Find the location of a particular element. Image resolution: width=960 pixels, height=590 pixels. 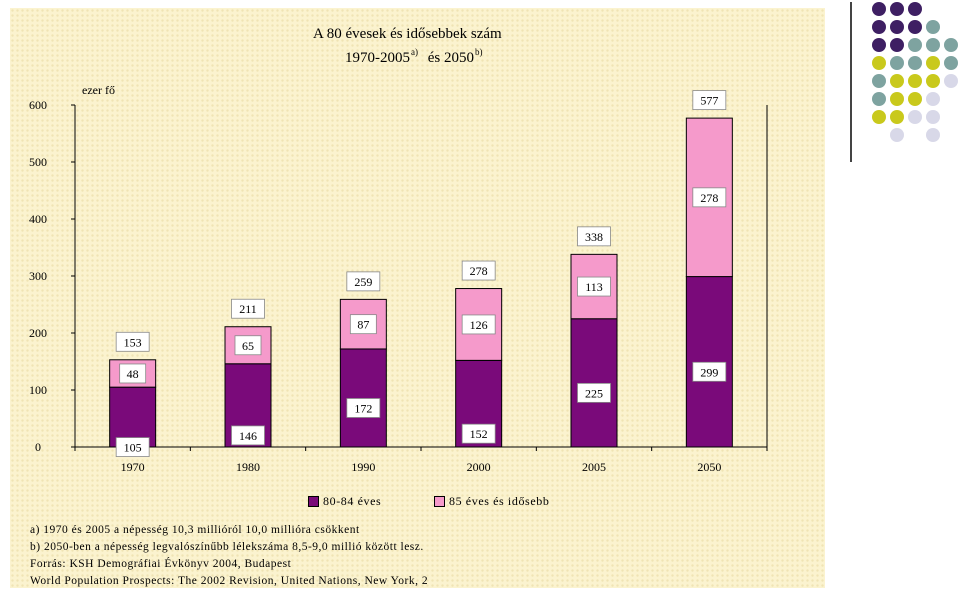

chart-title-line2: 1970-2005a) és 2050b) is located at coordinates (414, 57).